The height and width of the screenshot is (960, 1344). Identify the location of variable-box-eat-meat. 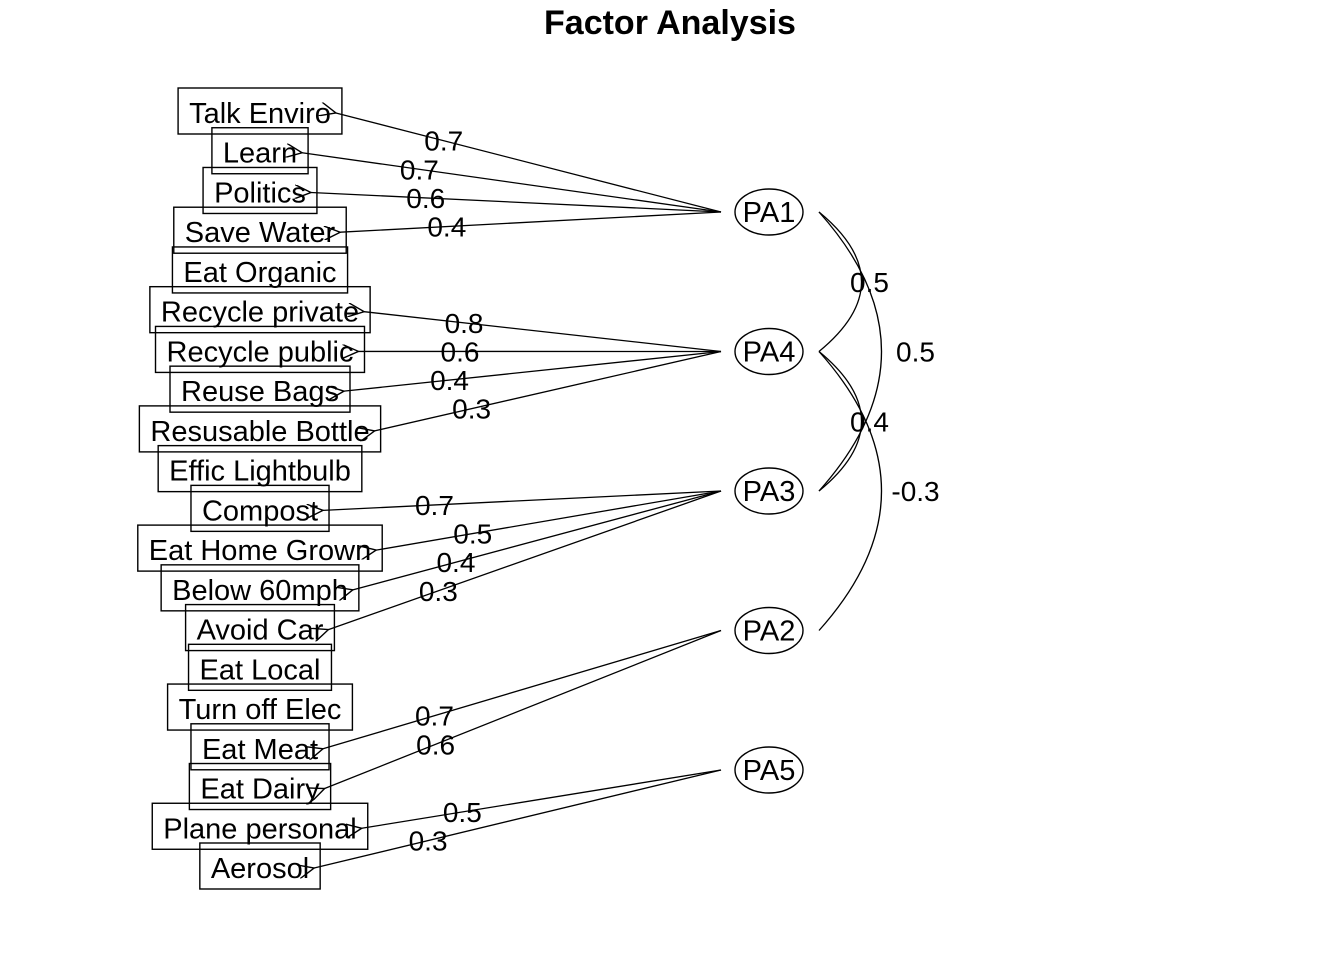
(260, 747).